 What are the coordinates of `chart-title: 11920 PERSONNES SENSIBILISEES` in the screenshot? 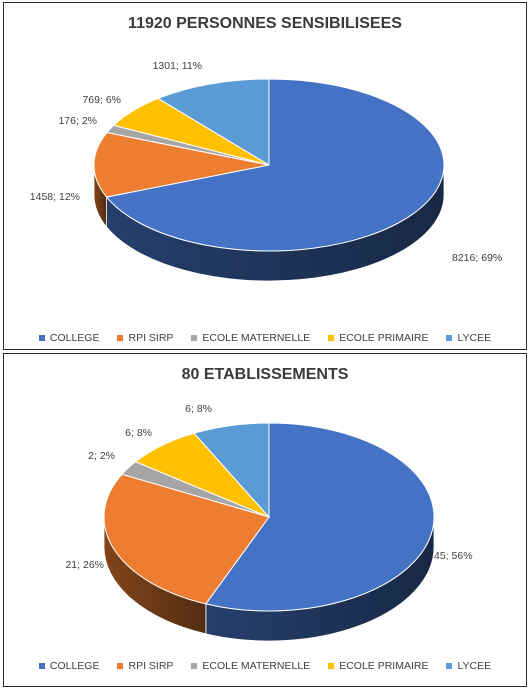 It's located at (265, 23).